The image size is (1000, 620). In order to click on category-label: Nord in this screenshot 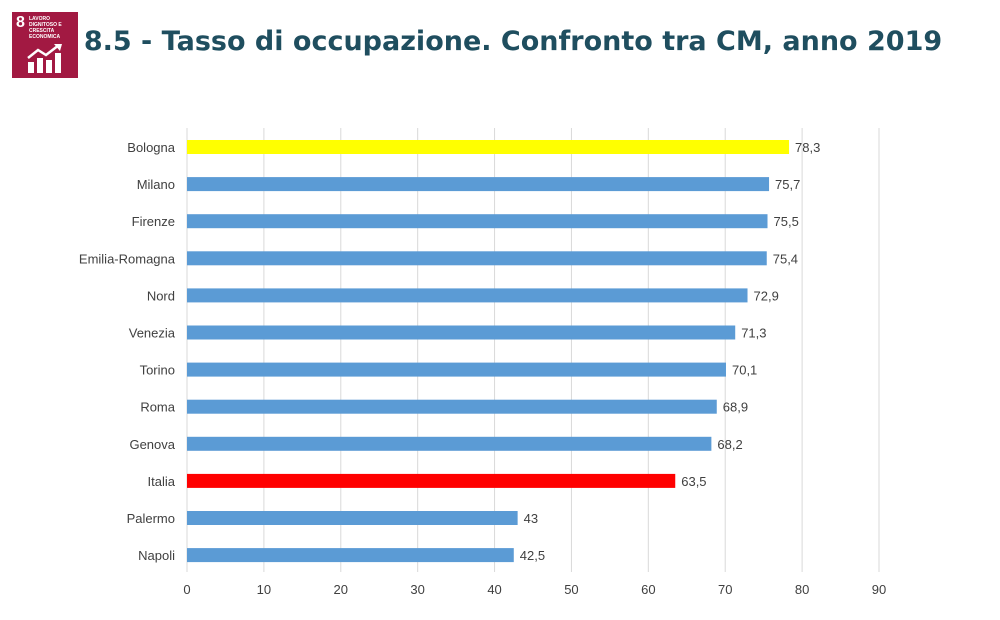, I will do `click(161, 295)`.